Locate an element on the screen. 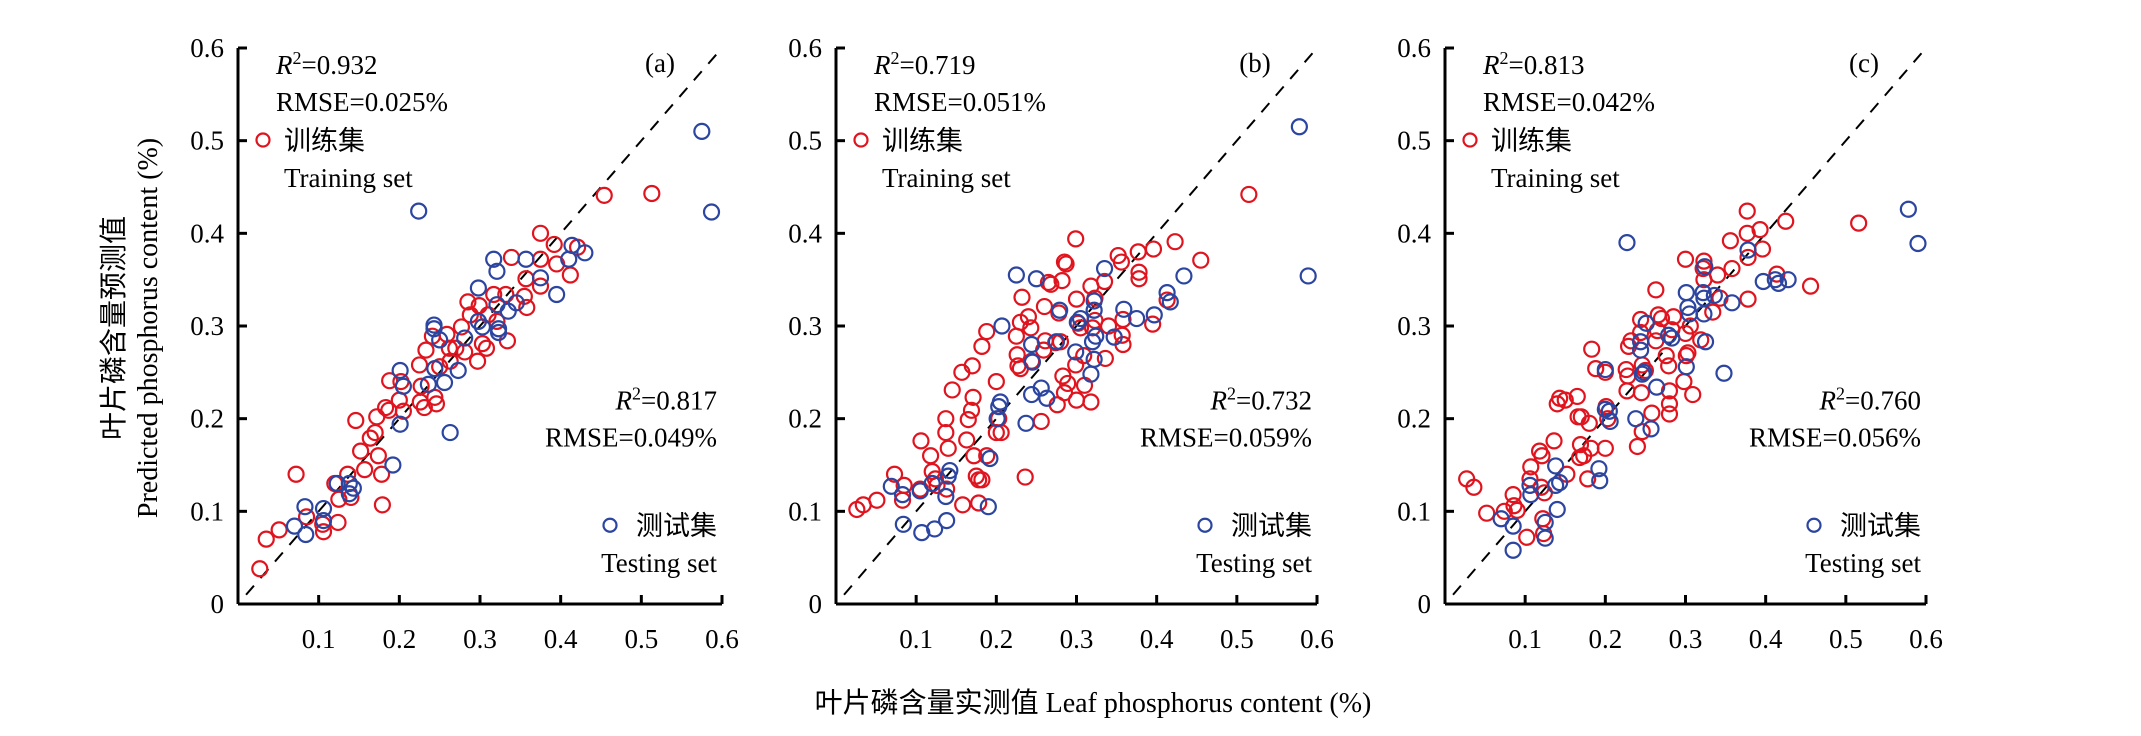 The height and width of the screenshot is (736, 2141). test-r2-value: =0.760 is located at coordinates (1883, 400).